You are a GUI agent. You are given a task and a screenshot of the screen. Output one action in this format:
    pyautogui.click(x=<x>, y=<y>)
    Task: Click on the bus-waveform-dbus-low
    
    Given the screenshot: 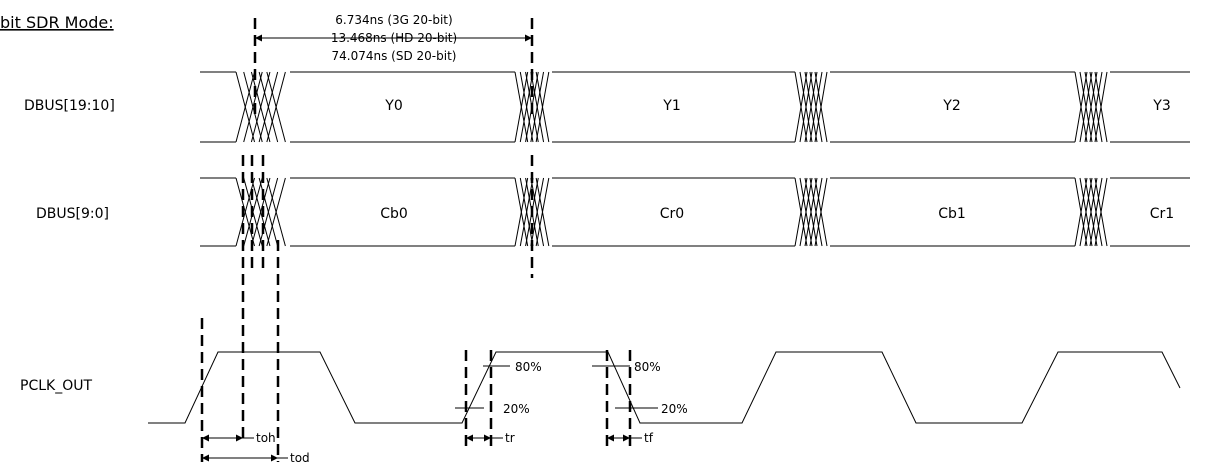 What is the action you would take?
    pyautogui.click(x=695, y=212)
    